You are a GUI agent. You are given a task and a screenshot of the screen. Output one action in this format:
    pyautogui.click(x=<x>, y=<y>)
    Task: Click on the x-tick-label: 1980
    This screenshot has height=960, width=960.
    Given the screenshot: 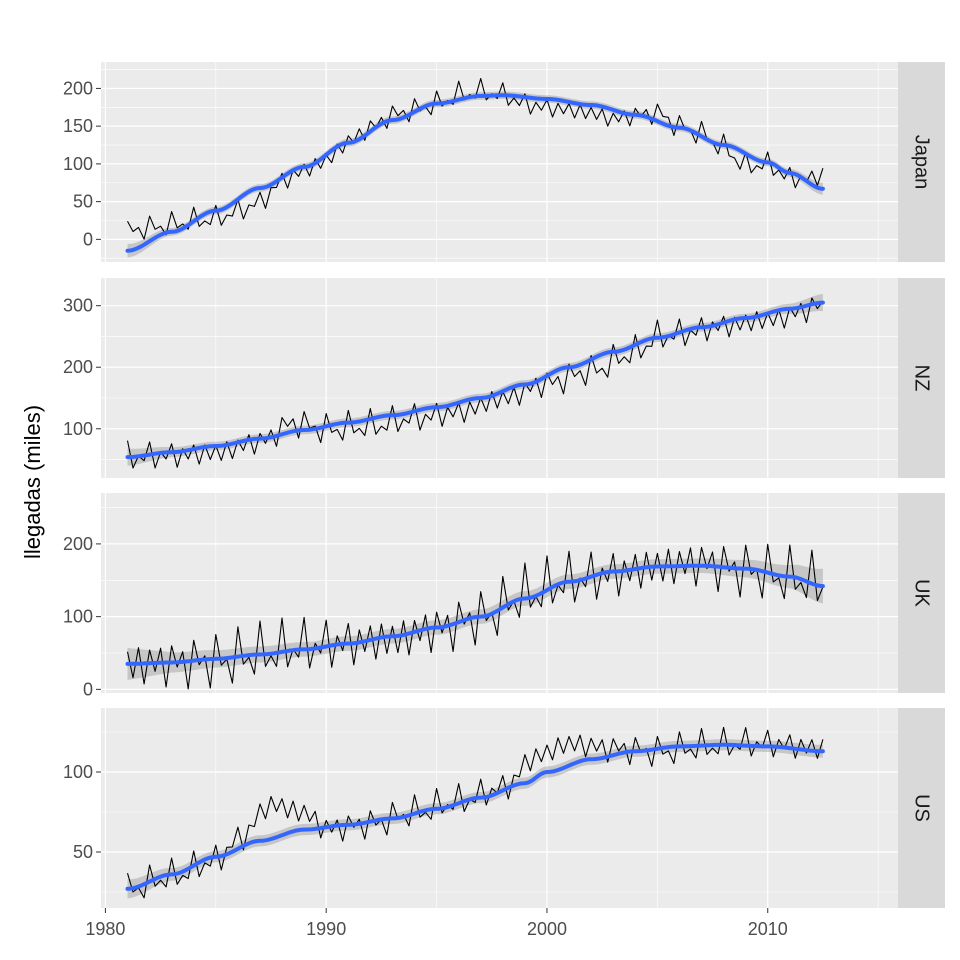 What is the action you would take?
    pyautogui.click(x=105, y=929)
    